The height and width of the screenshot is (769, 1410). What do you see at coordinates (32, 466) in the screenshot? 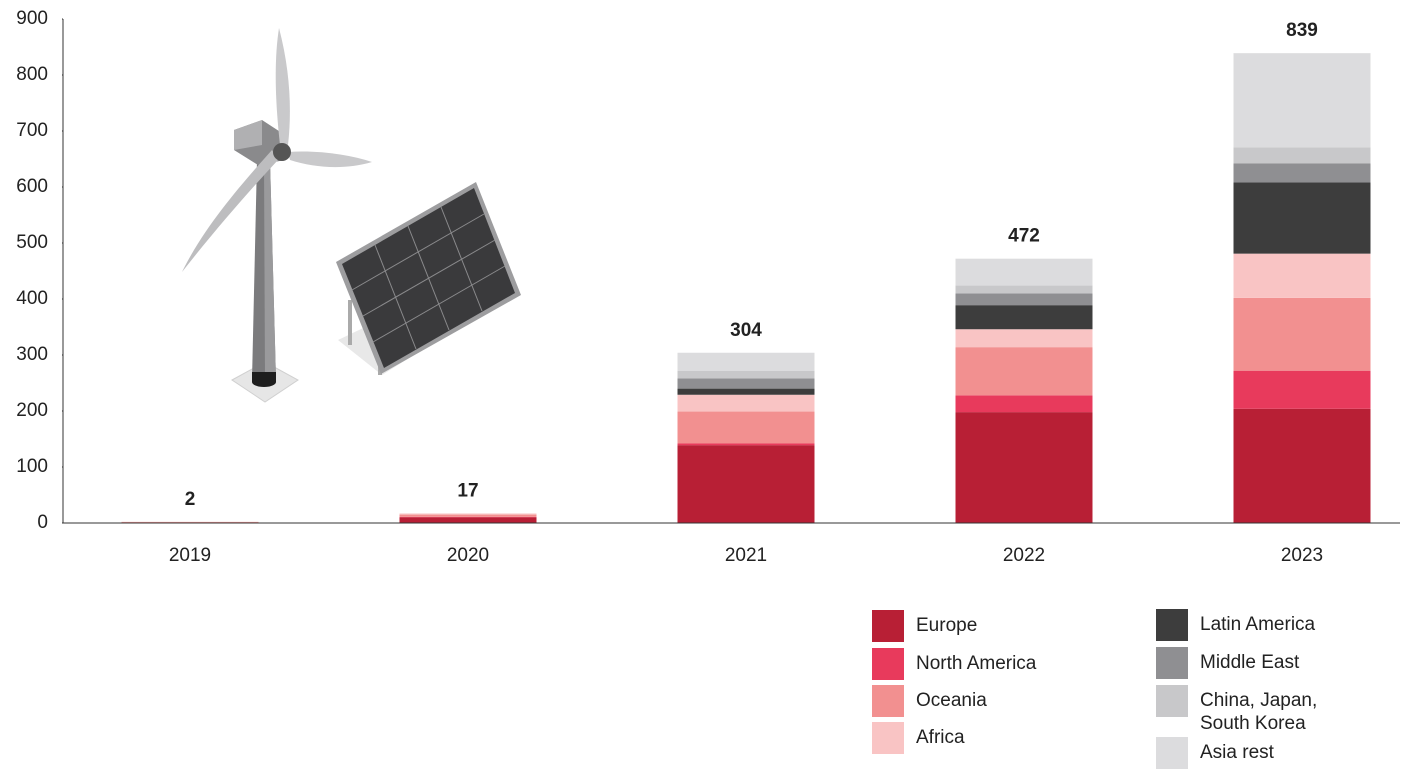
I see `y-tick-label: 100` at bounding box center [32, 466].